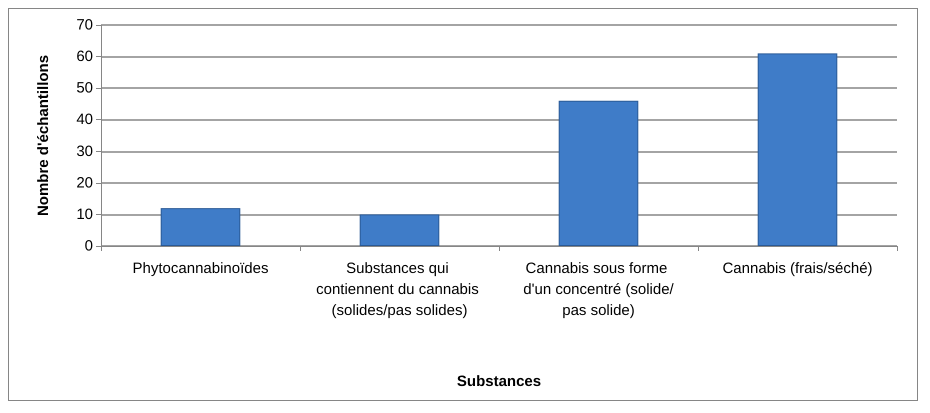  I want to click on x-axis-title: Substances, so click(499, 381).